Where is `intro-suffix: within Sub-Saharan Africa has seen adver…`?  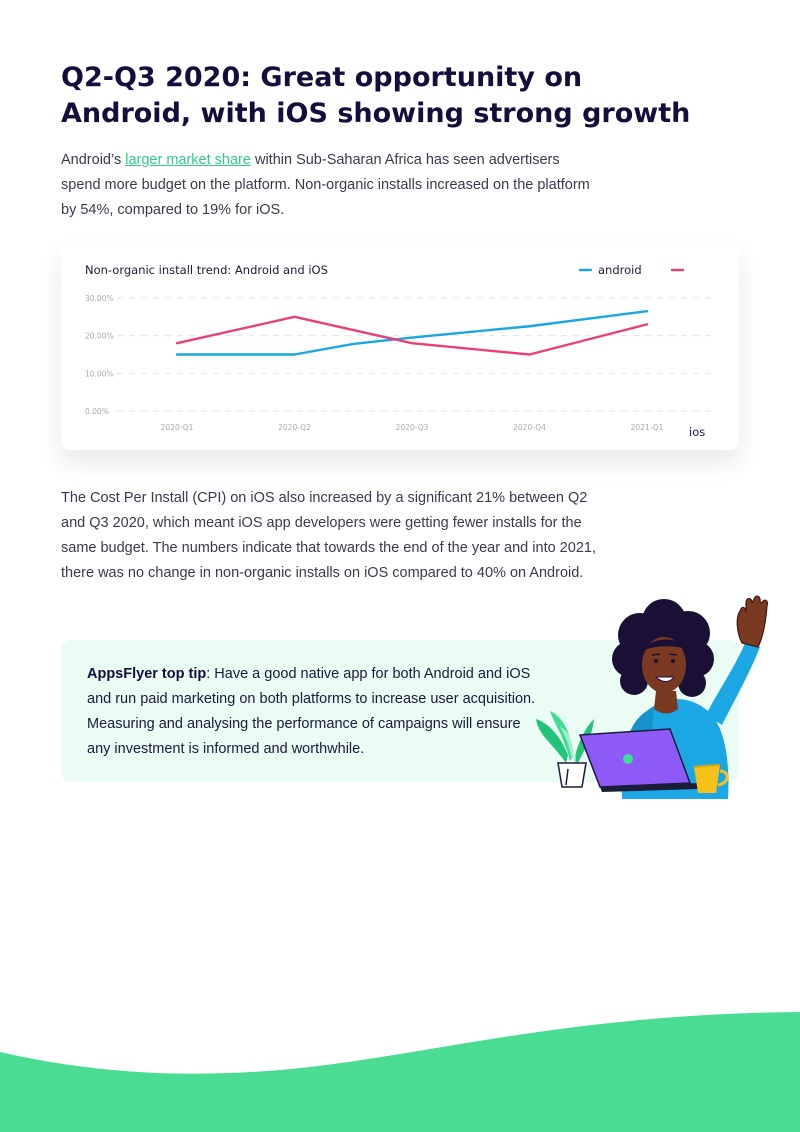
intro-suffix: within Sub-Saharan Africa has seen adver… is located at coordinates (325, 185).